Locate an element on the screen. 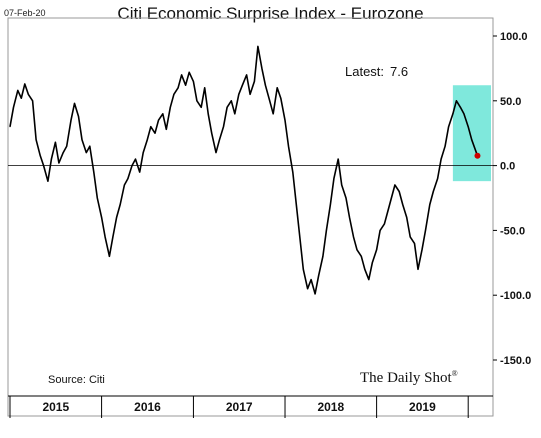 The width and height of the screenshot is (541, 438). annotation-layer: Latest: 7.6 is located at coordinates (376, 71).